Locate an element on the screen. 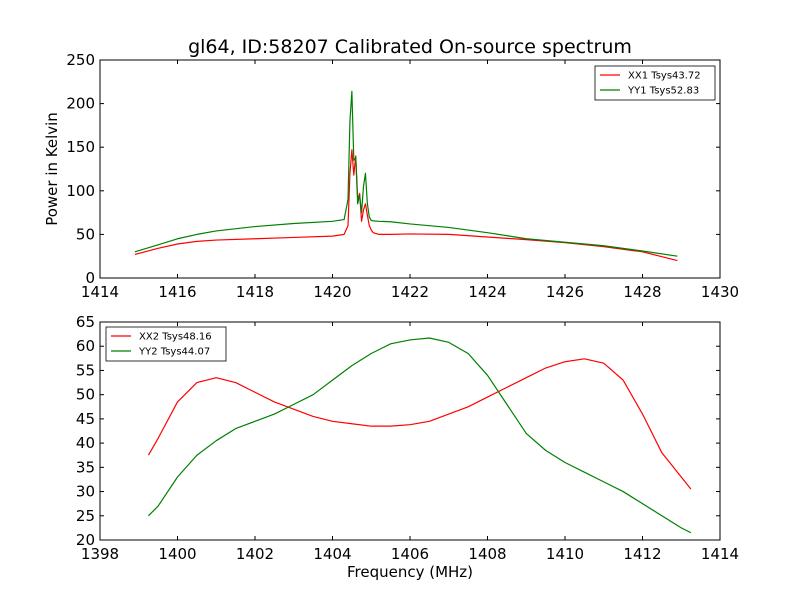 The height and width of the screenshot is (604, 800). plot1-ytick-label: 55 is located at coordinates (85, 370).